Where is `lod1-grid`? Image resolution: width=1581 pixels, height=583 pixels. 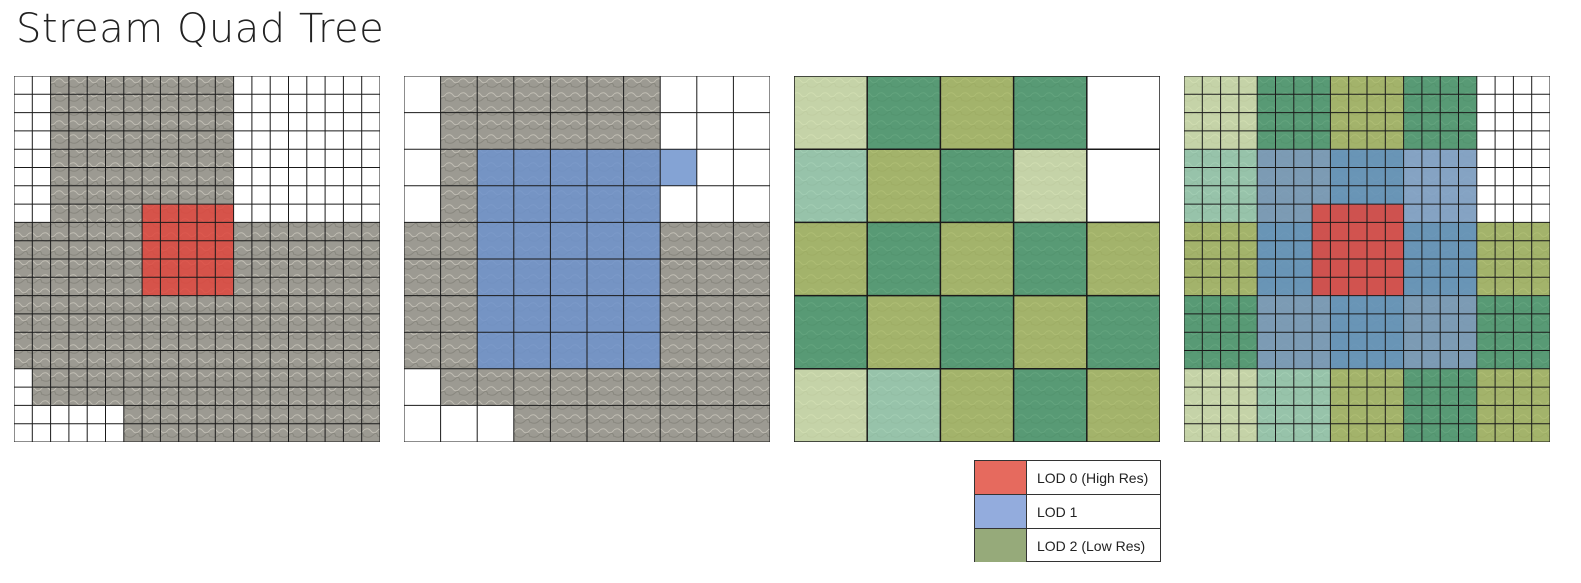 lod1-grid is located at coordinates (587, 259).